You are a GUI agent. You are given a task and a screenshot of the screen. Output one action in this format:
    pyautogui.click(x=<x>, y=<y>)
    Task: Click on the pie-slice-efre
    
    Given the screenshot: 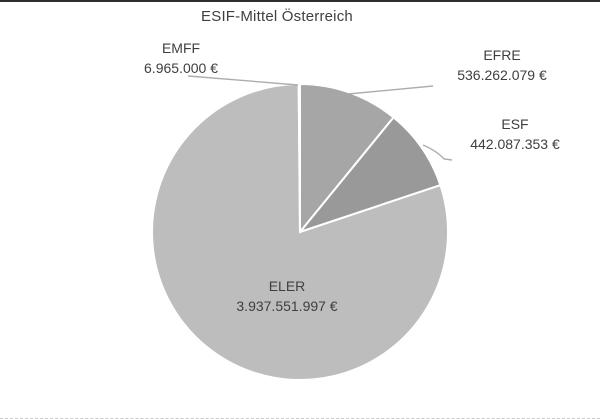 What is the action you would take?
    pyautogui.click(x=347, y=158)
    